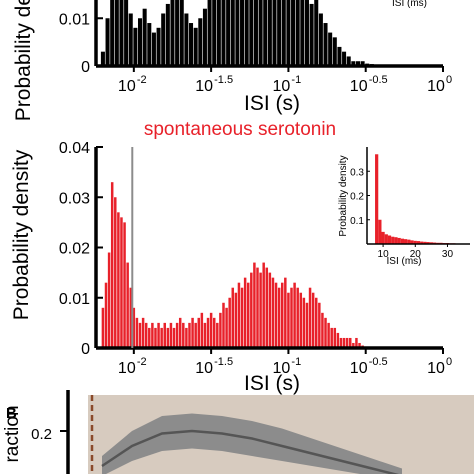 The width and height of the screenshot is (474, 474). I want to click on top-x-tick-exp-0: -2, so click(142, 80).